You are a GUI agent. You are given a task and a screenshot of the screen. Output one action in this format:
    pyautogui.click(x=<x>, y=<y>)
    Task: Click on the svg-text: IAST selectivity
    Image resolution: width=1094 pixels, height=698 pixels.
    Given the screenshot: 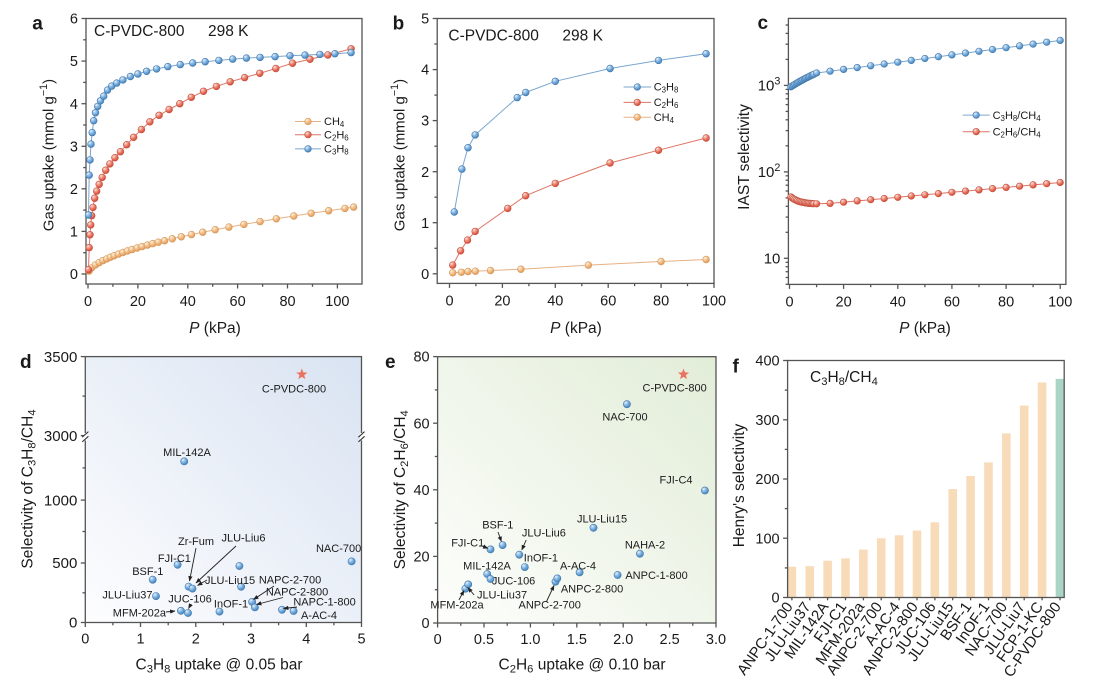 What is the action you would take?
    pyautogui.click(x=744, y=157)
    